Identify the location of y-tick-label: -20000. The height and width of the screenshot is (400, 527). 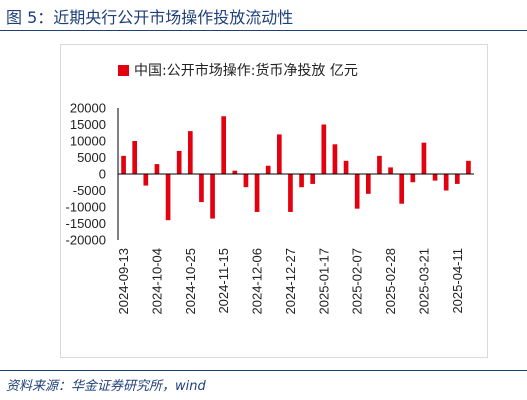
(86, 240).